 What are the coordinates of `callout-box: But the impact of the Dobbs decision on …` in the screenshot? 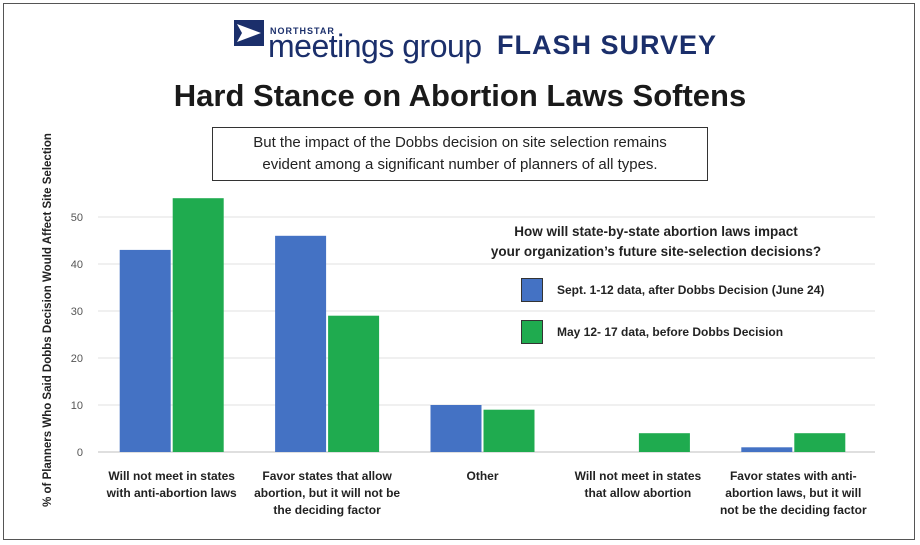 It's located at (460, 154).